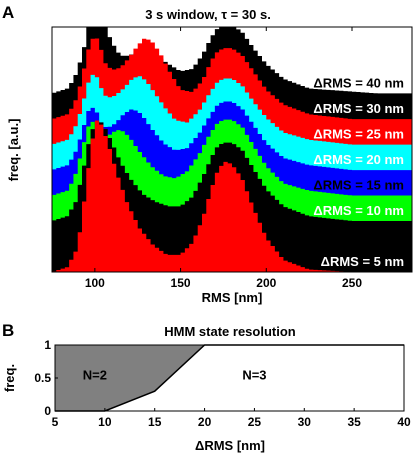  What do you see at coordinates (358, 185) in the screenshot?
I see `legend-entry-4: ΔRMS = 15 nm` at bounding box center [358, 185].